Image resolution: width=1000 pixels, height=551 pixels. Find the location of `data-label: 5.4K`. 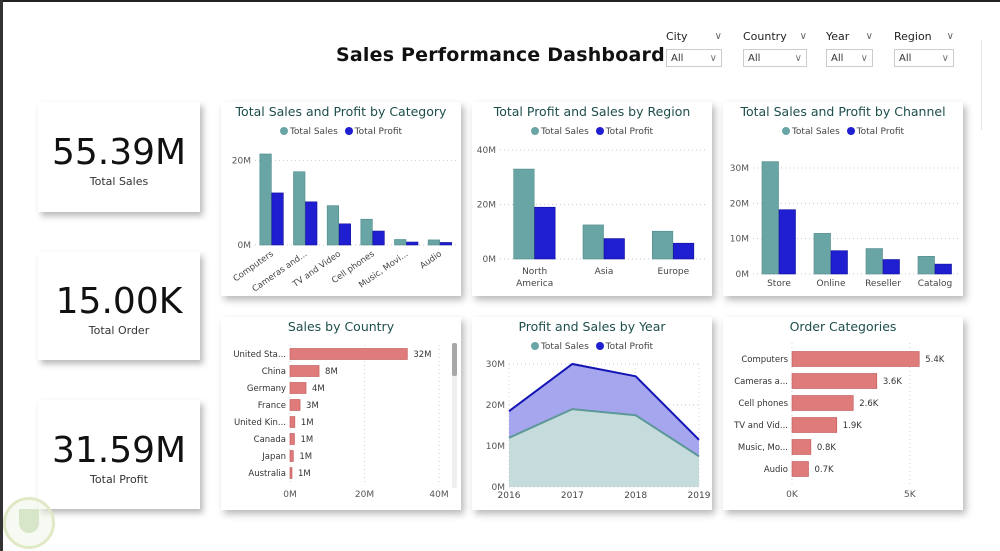

data-label: 5.4K is located at coordinates (935, 360).